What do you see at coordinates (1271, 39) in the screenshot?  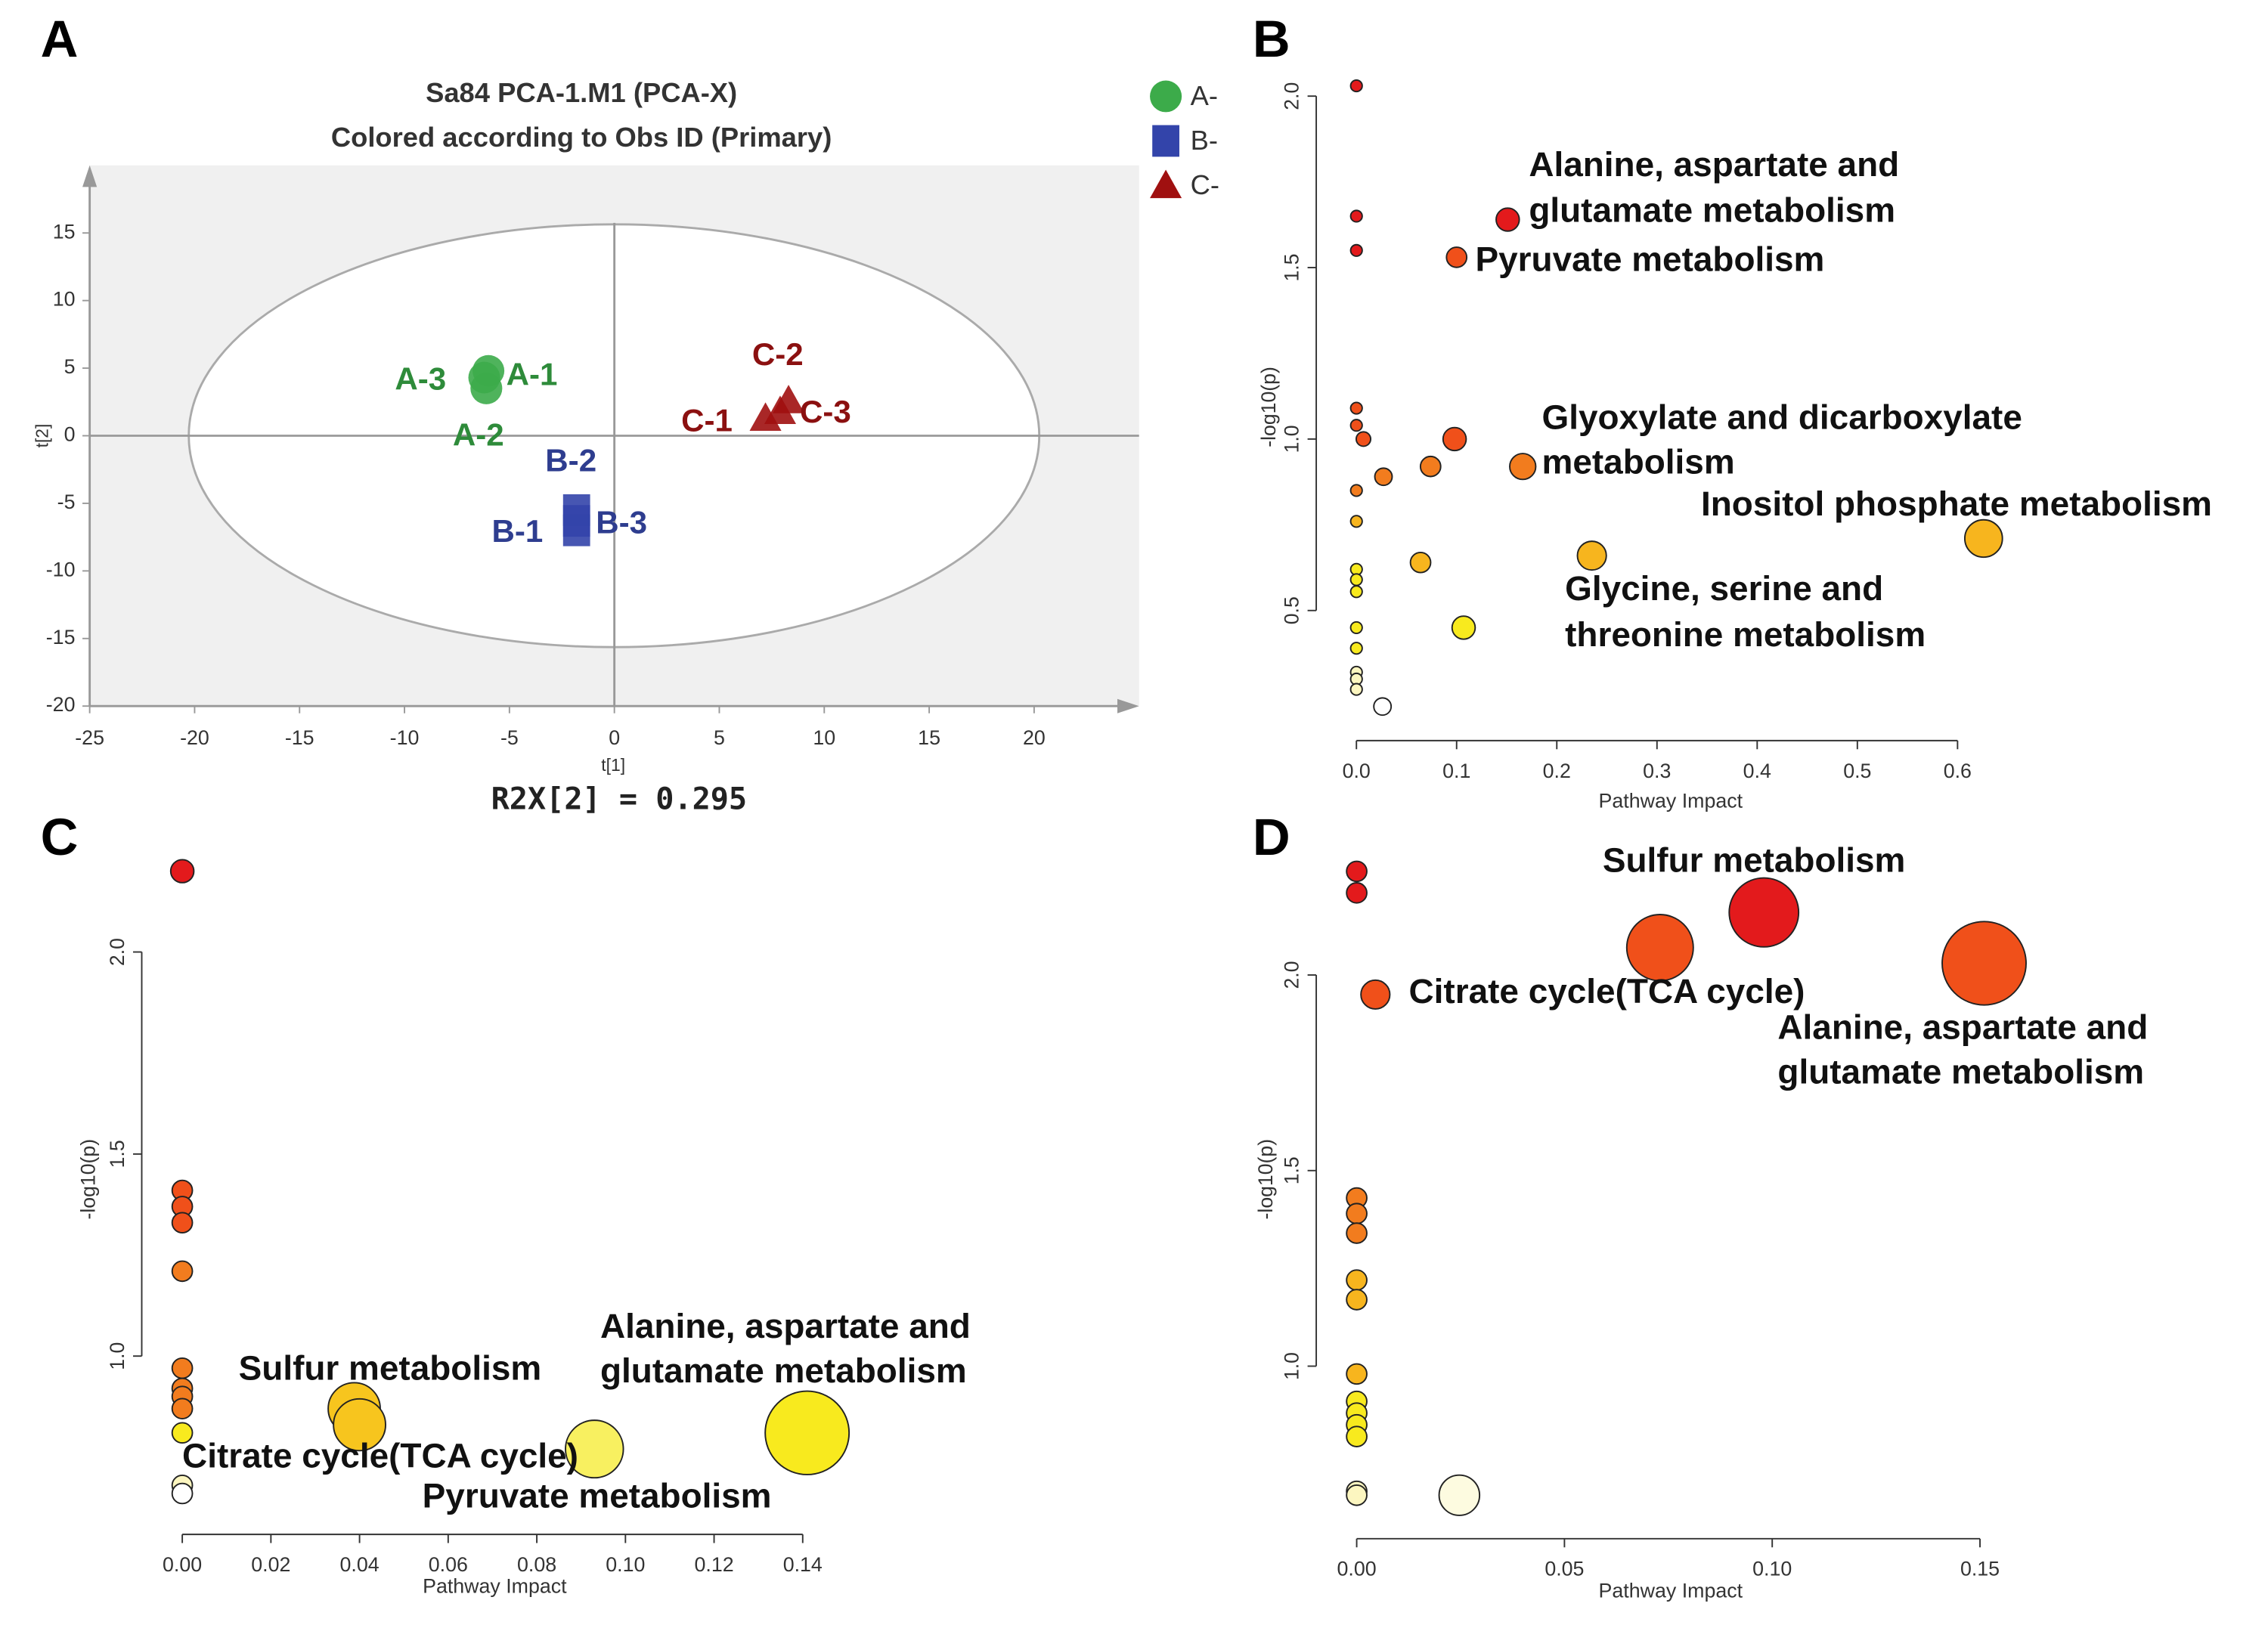 I see `panel-label: B` at bounding box center [1271, 39].